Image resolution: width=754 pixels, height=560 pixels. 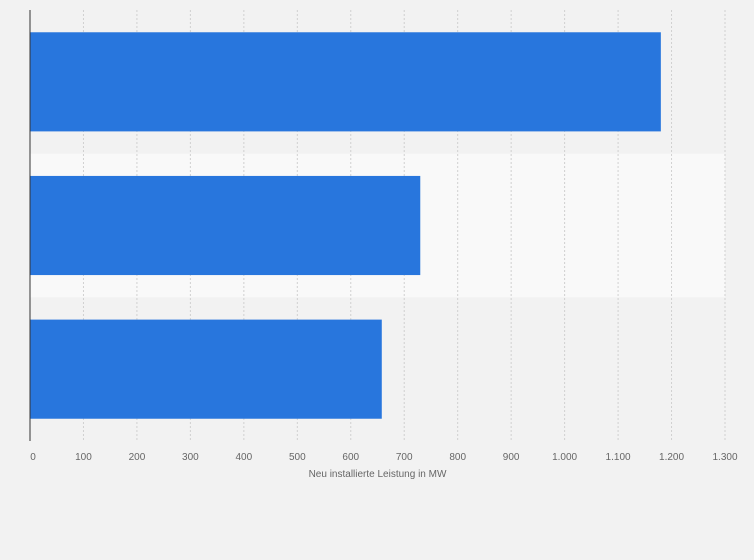 What do you see at coordinates (724, 457) in the screenshot?
I see `x-tick-label: 1.300` at bounding box center [724, 457].